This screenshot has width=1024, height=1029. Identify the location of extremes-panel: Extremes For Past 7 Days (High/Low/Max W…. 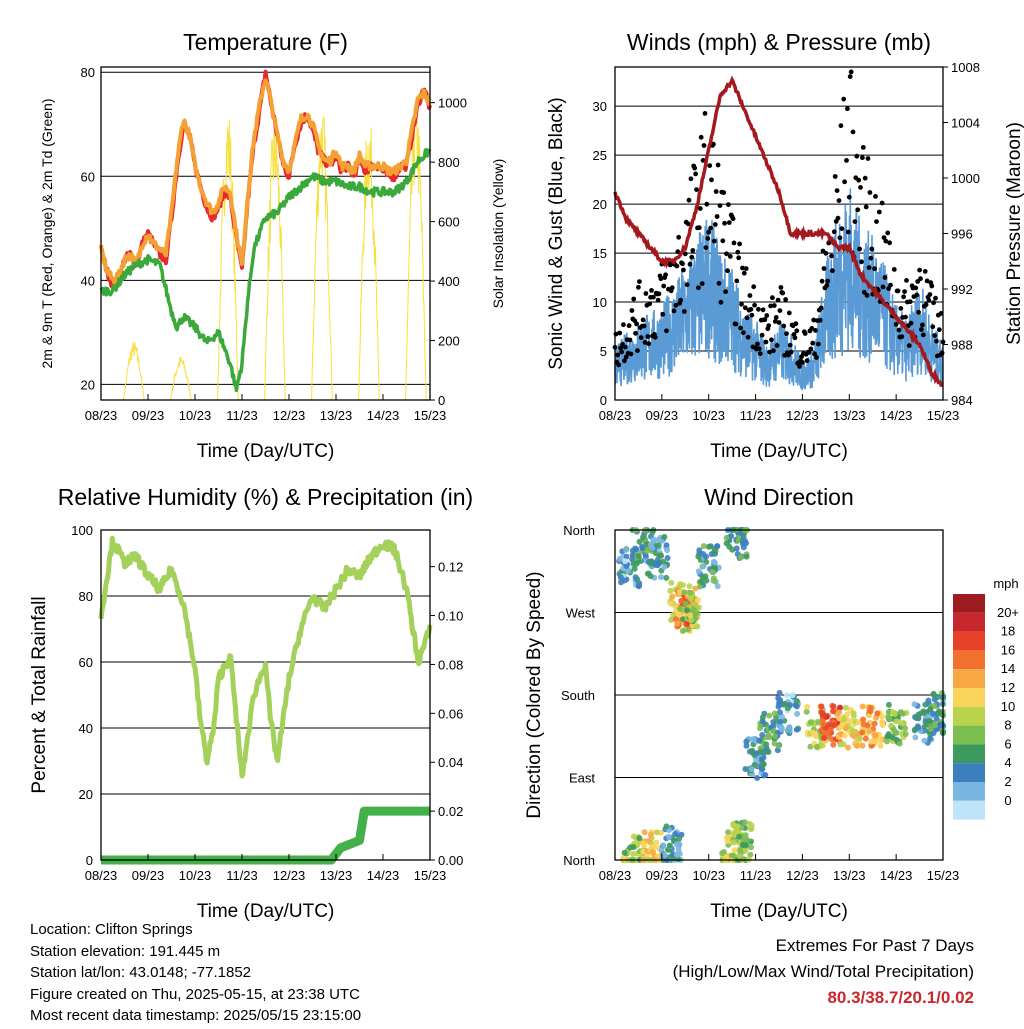
(823, 972).